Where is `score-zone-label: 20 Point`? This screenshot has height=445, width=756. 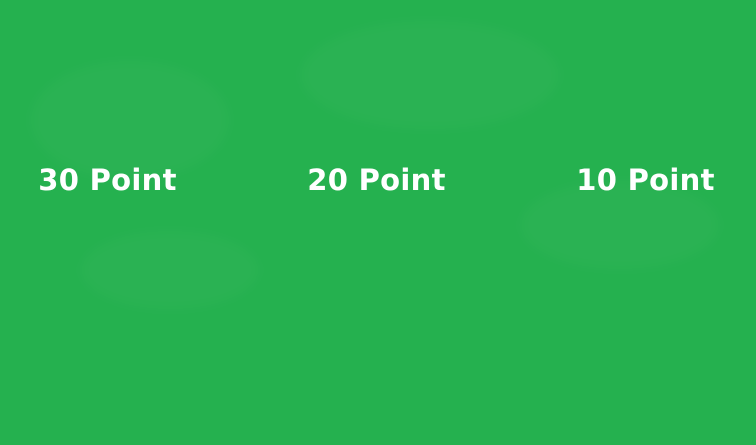 score-zone-label: 20 Point is located at coordinates (376, 180).